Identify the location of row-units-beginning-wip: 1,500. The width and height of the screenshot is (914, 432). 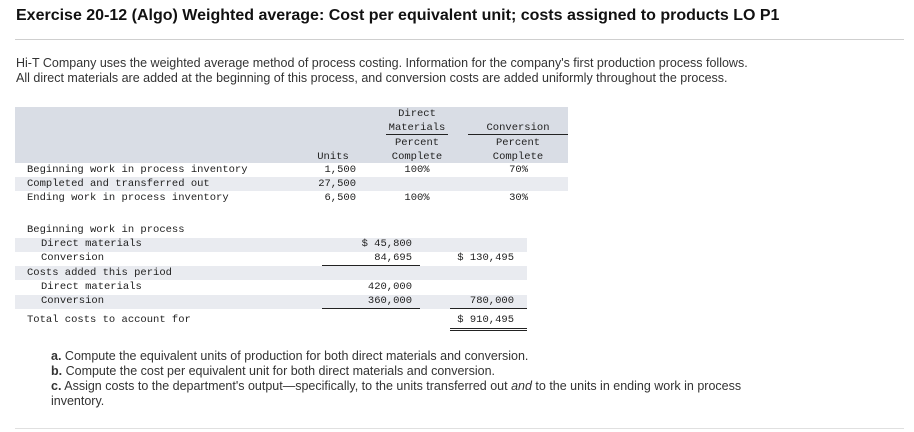
(340, 170).